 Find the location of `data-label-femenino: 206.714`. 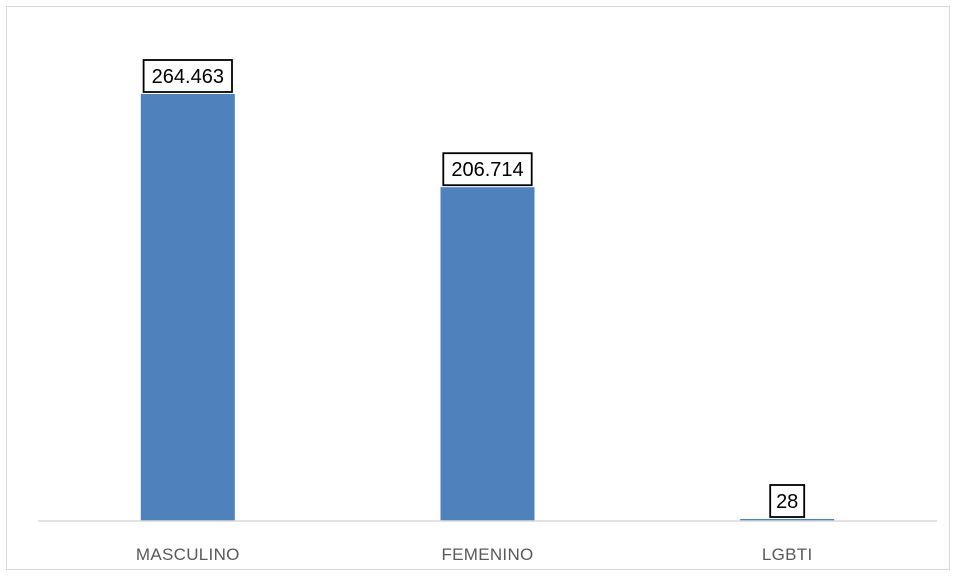

data-label-femenino: 206.714 is located at coordinates (487, 169).